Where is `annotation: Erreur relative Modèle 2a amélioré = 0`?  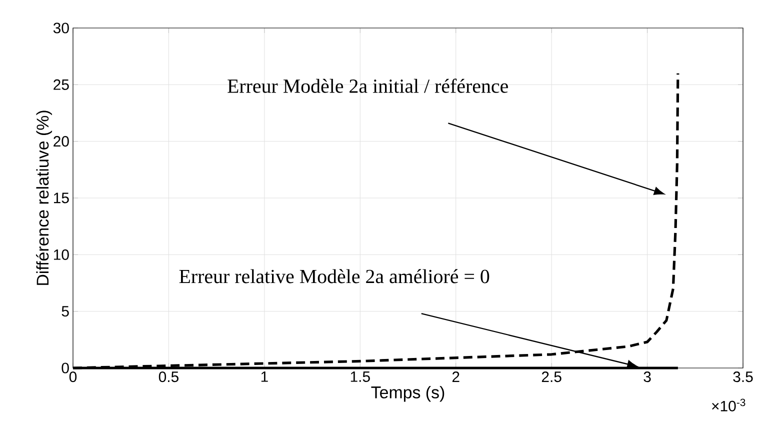 annotation: Erreur relative Modèle 2a amélioré = 0 is located at coordinates (334, 276).